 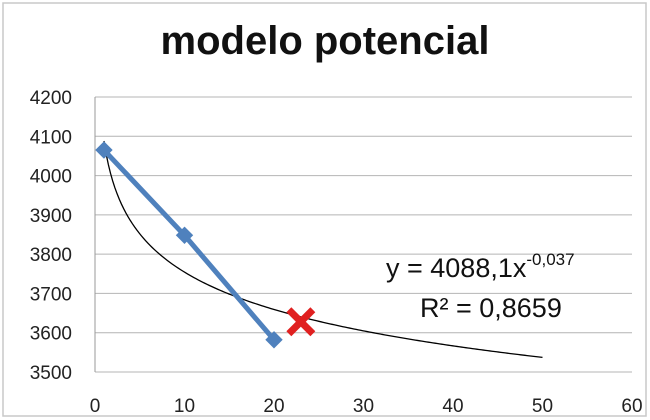 What do you see at coordinates (51, 137) in the screenshot?
I see `y-tick-label-6: 4100` at bounding box center [51, 137].